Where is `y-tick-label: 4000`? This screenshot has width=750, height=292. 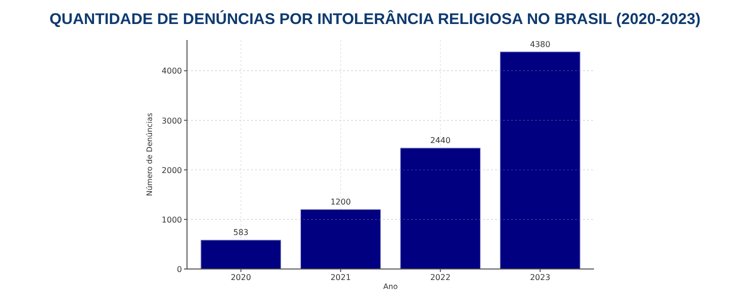 y-tick-label: 4000 is located at coordinates (172, 71).